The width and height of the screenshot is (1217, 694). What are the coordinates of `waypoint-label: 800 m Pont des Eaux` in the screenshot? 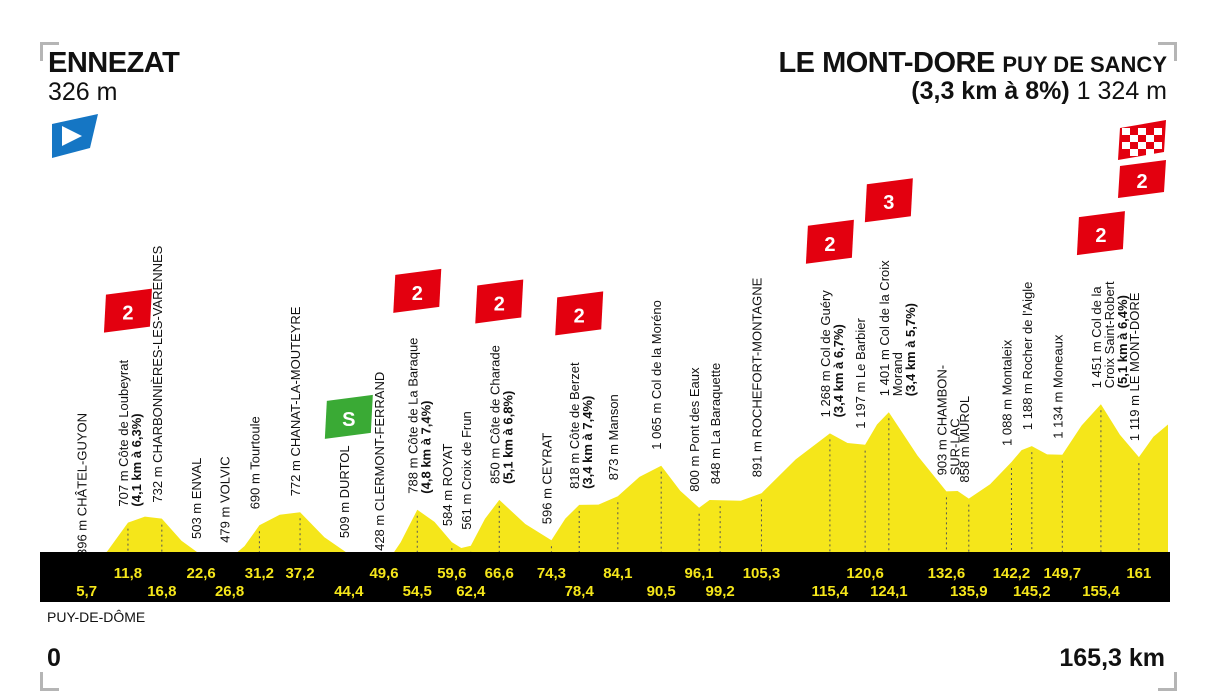 It's located at (694, 429).